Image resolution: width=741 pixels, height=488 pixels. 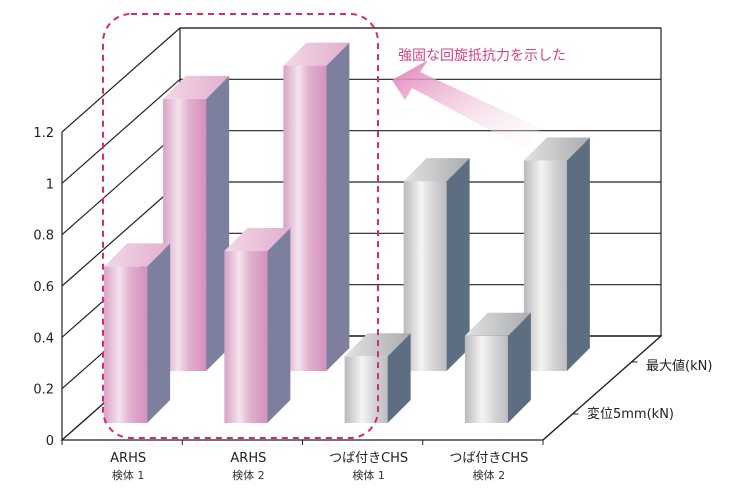 I want to click on y-tick-label: 0, so click(x=50, y=441).